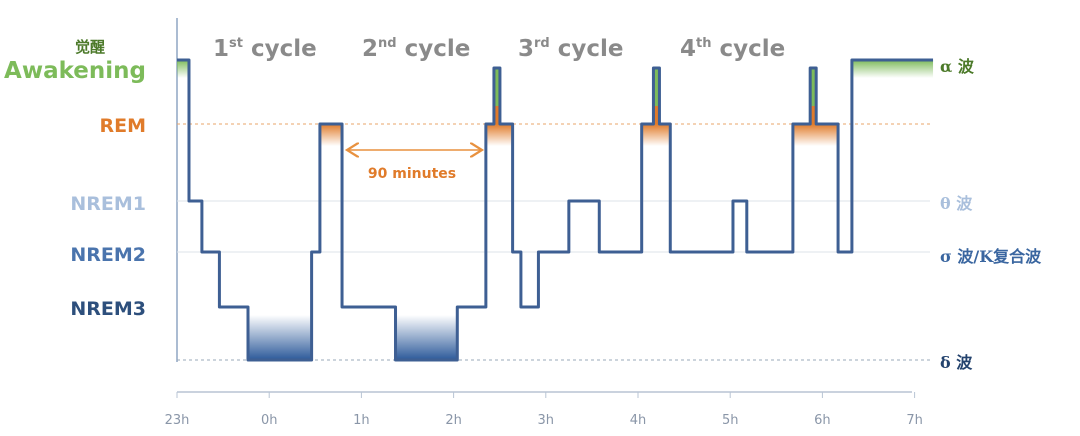  What do you see at coordinates (90, 47) in the screenshot?
I see `stage-label-wake-cn: 觉醒` at bounding box center [90, 47].